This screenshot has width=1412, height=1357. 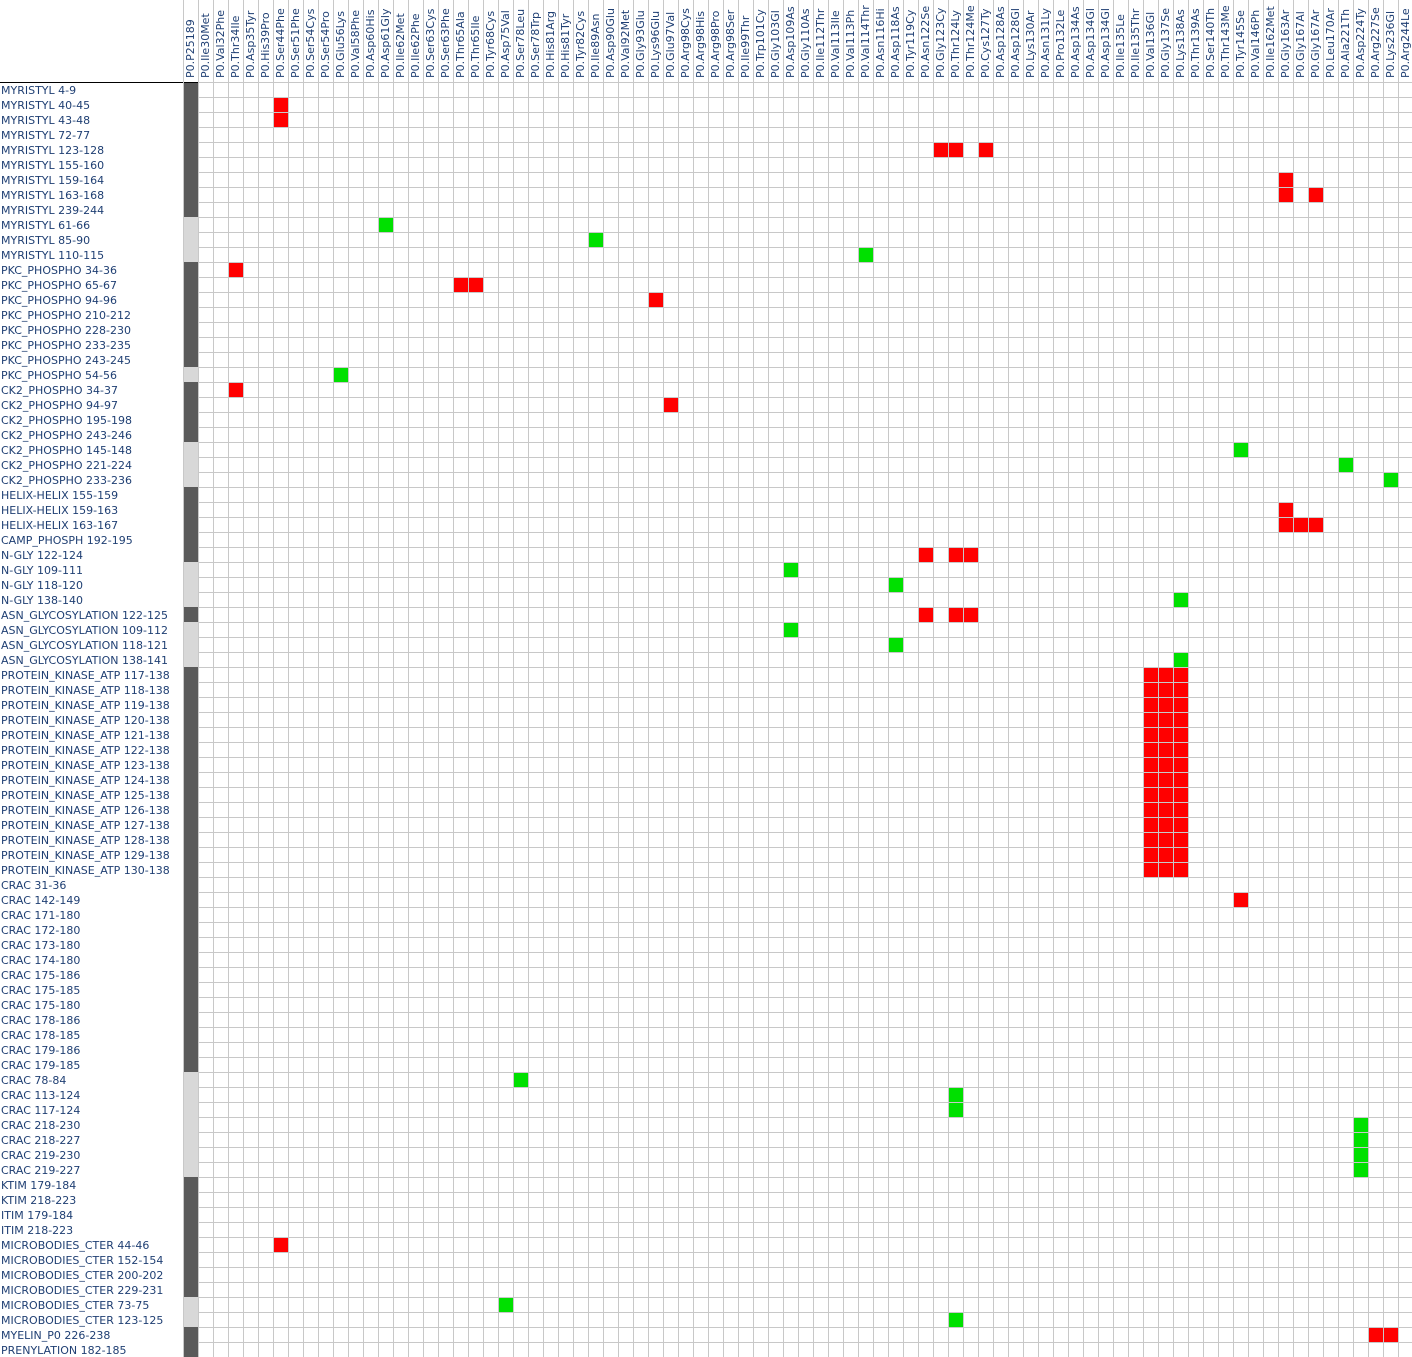 I want to click on row-label: CRAC 78-84, so click(x=33, y=1080).